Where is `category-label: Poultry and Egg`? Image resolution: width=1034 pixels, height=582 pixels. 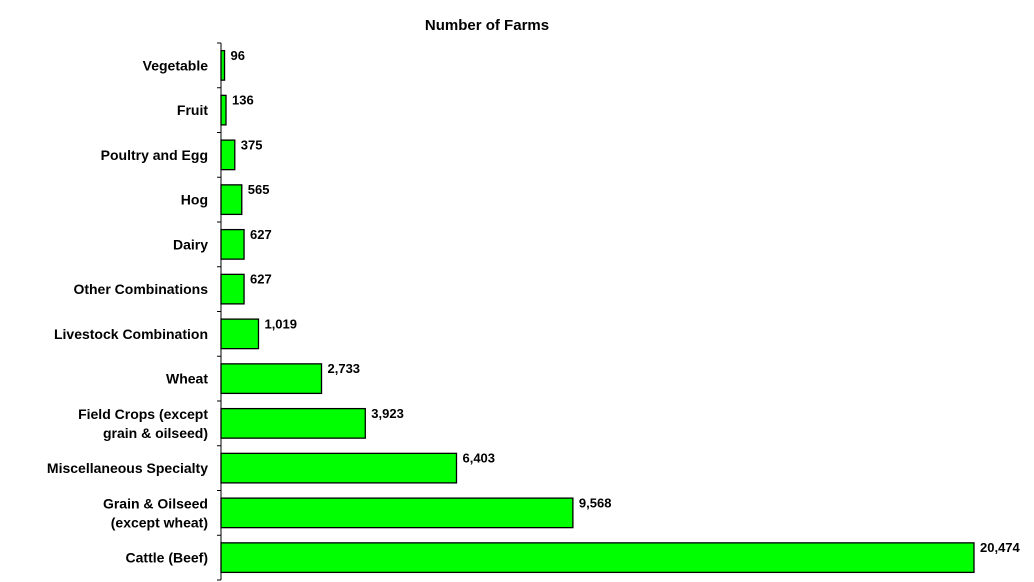
category-label: Poultry and Egg is located at coordinates (154, 155).